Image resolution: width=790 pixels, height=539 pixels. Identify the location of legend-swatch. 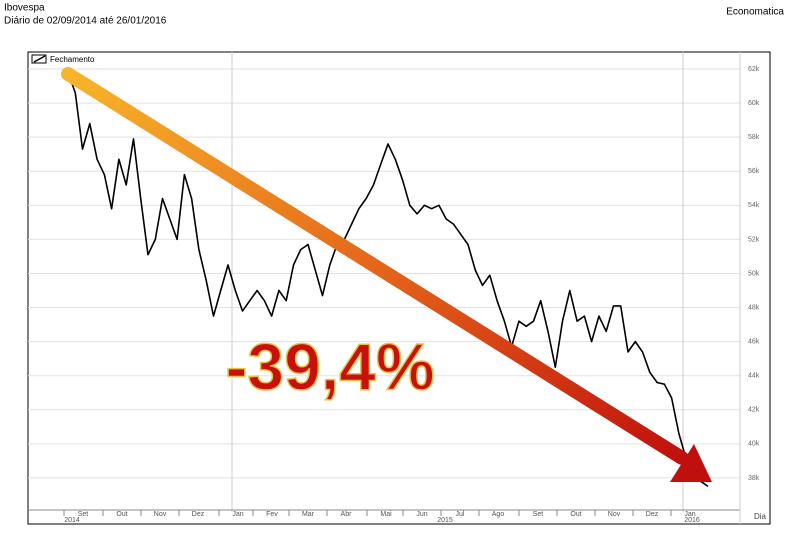
(39, 59).